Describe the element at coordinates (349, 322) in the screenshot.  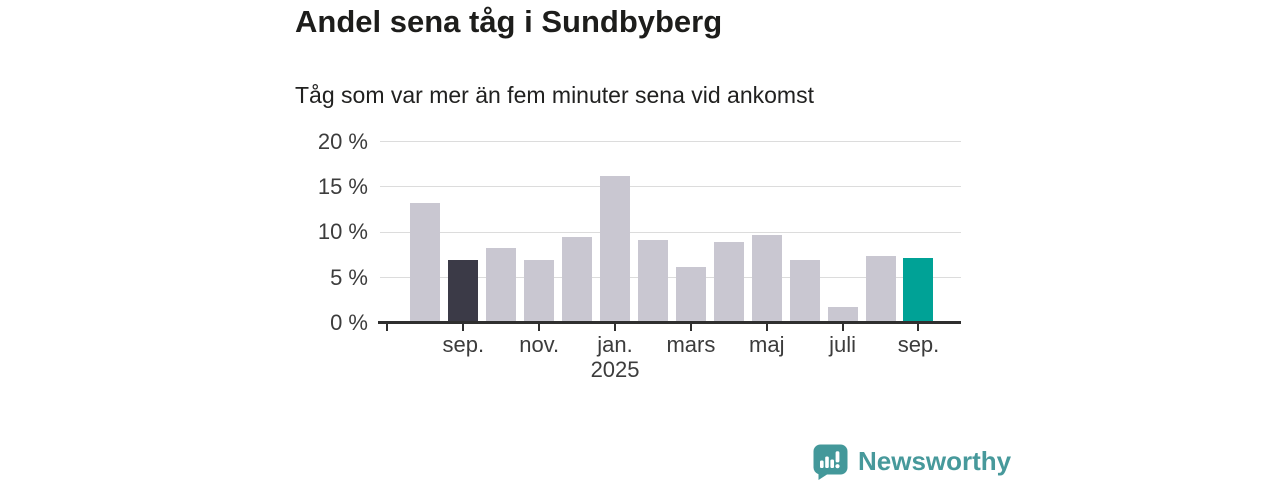
I see `y-axis-tick-label: 0 %` at that location.